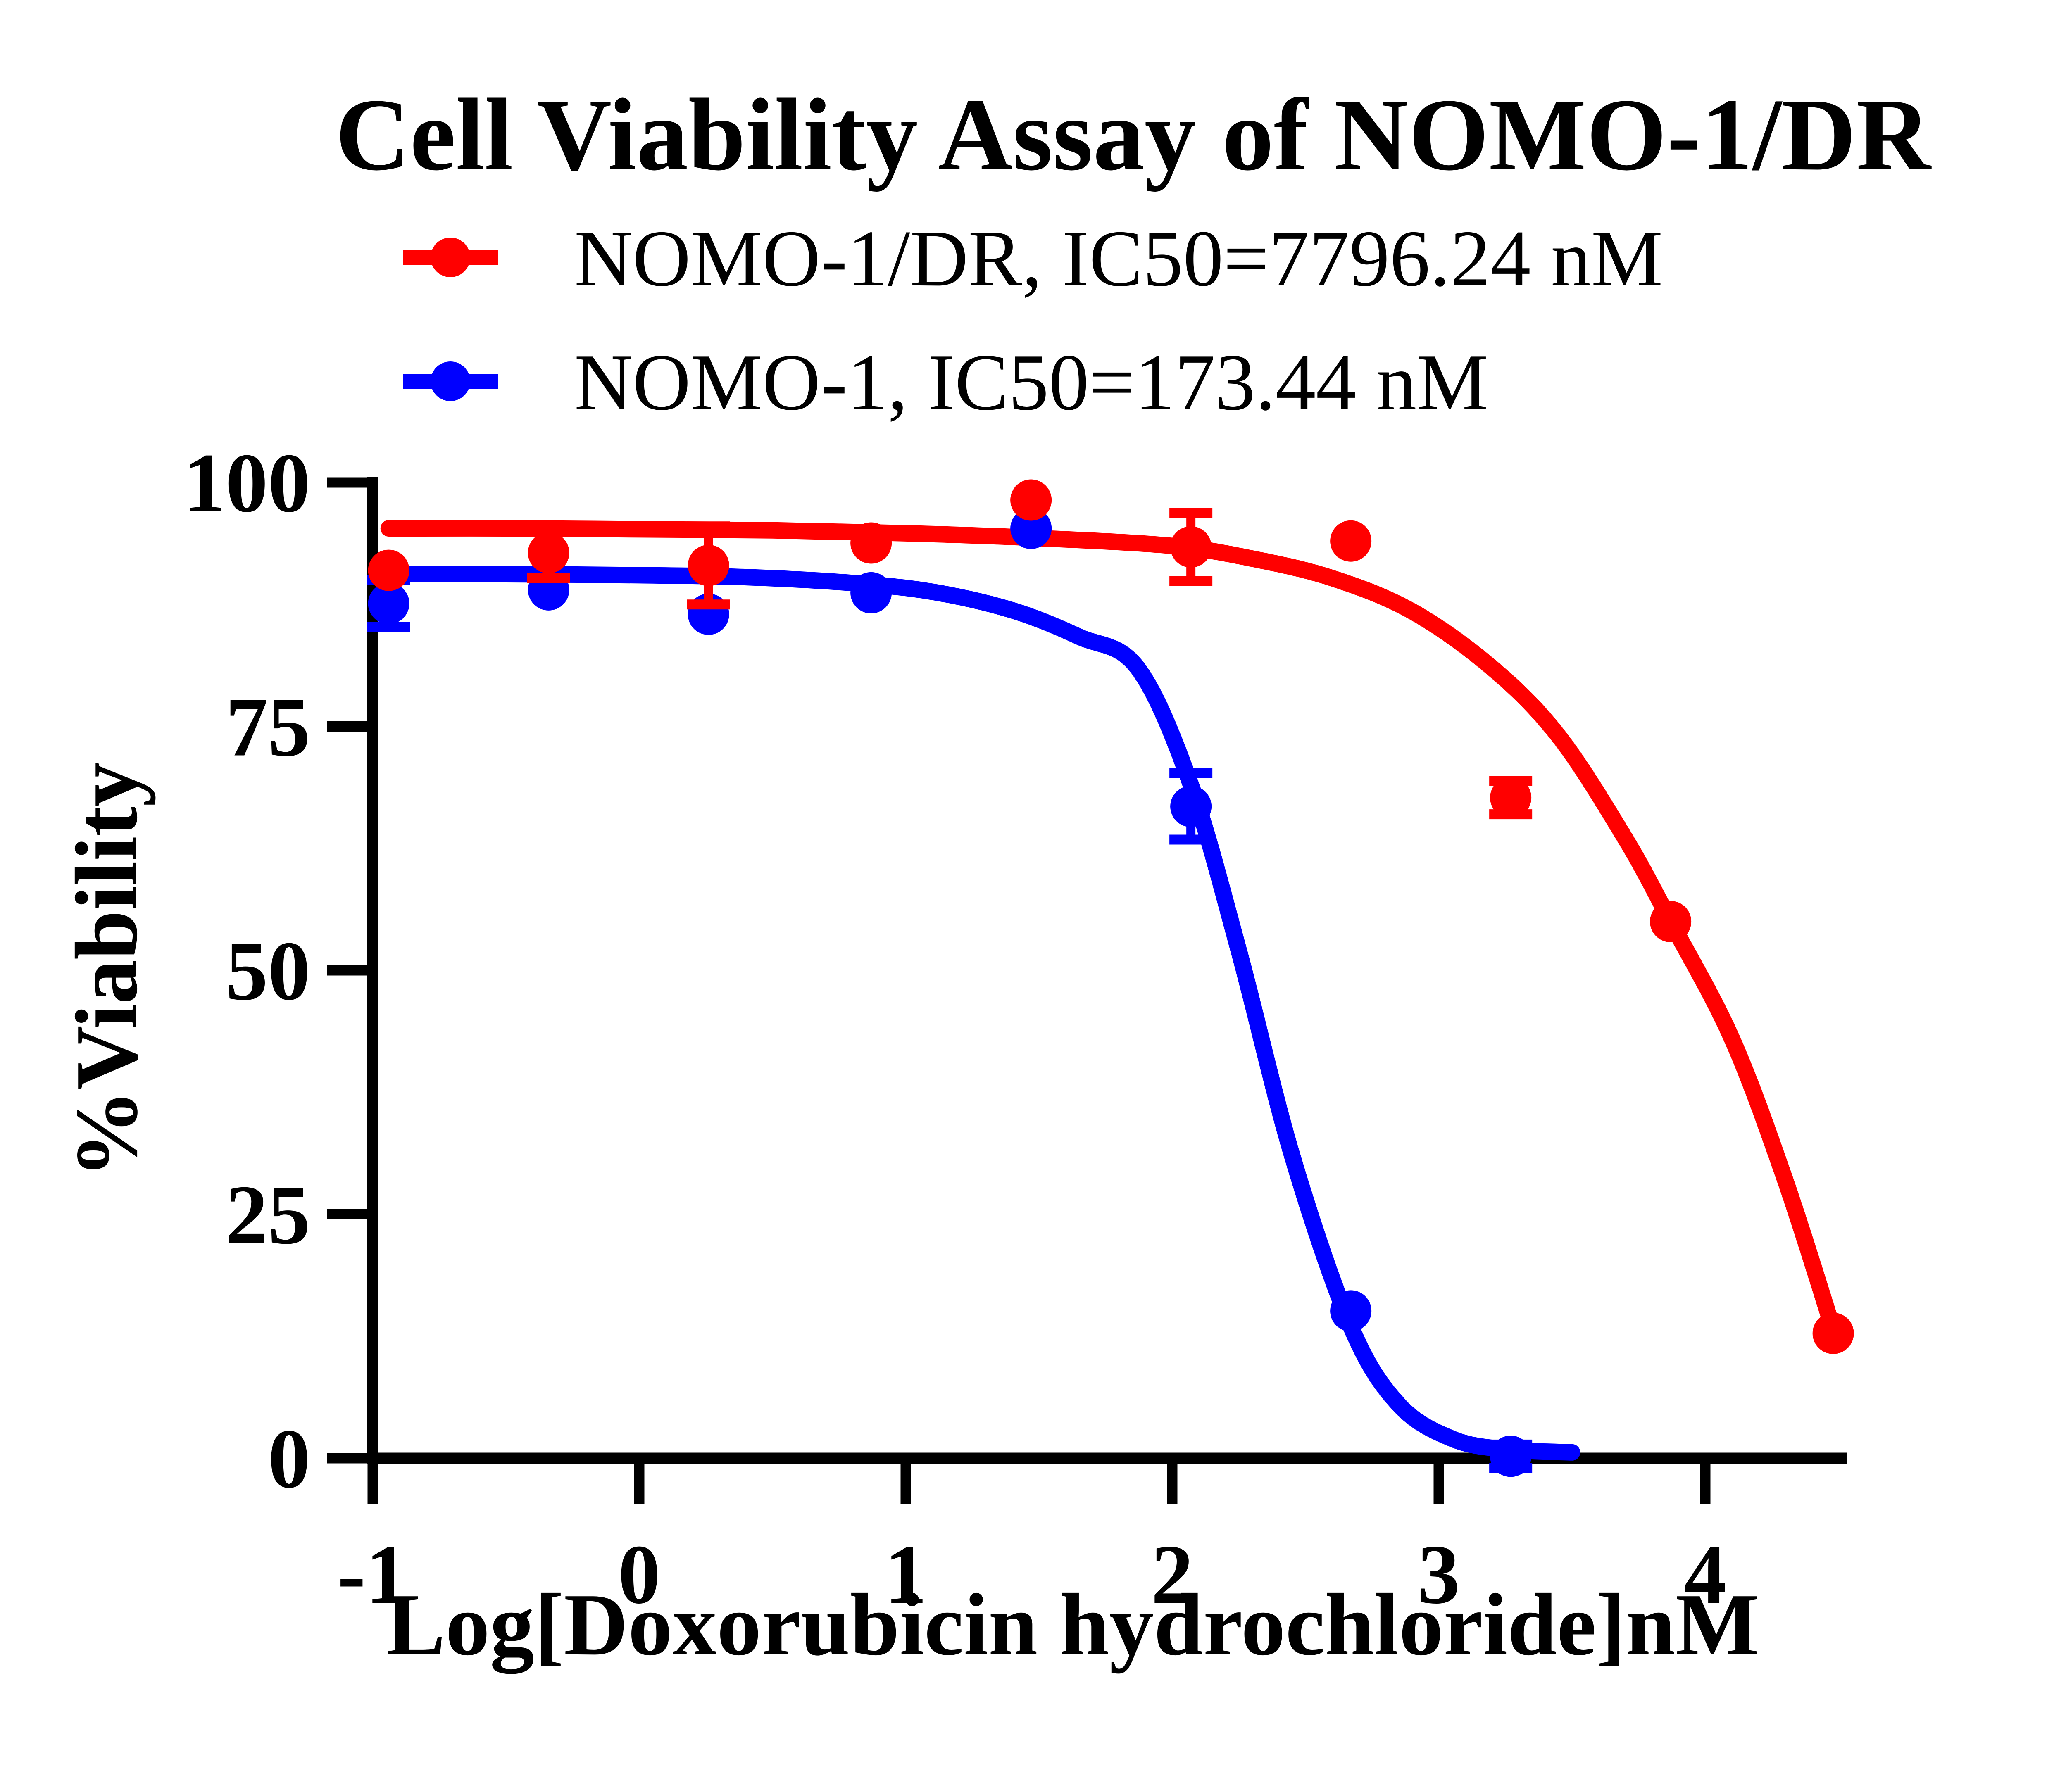 This screenshot has width=2066, height=1792. What do you see at coordinates (247, 483) in the screenshot?
I see `y-tick-label: 100` at bounding box center [247, 483].